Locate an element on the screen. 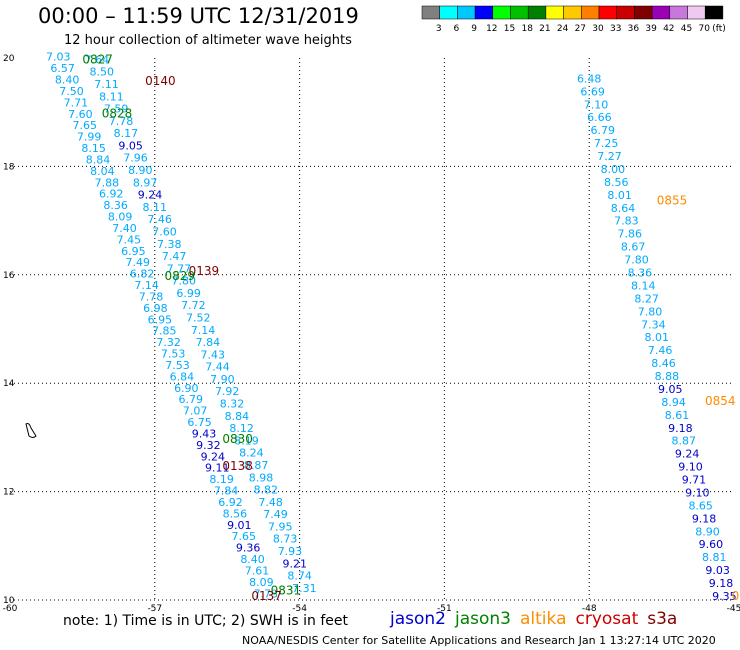 The width and height of the screenshot is (740, 650). swh-value-label: 7.71 is located at coordinates (76, 102).